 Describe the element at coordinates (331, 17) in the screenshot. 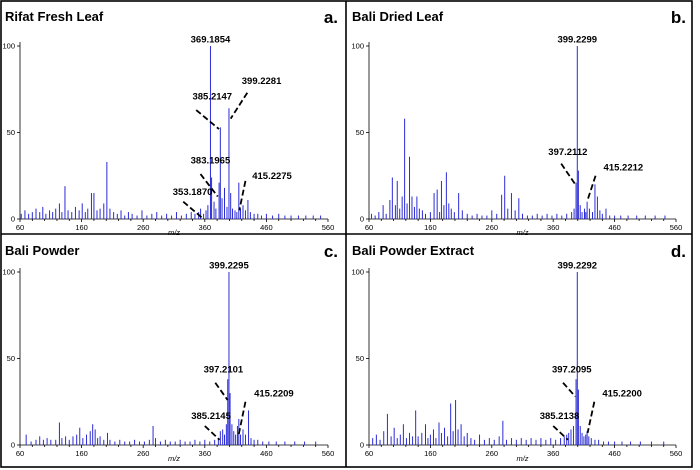

I see `panel-letter: a.` at that location.